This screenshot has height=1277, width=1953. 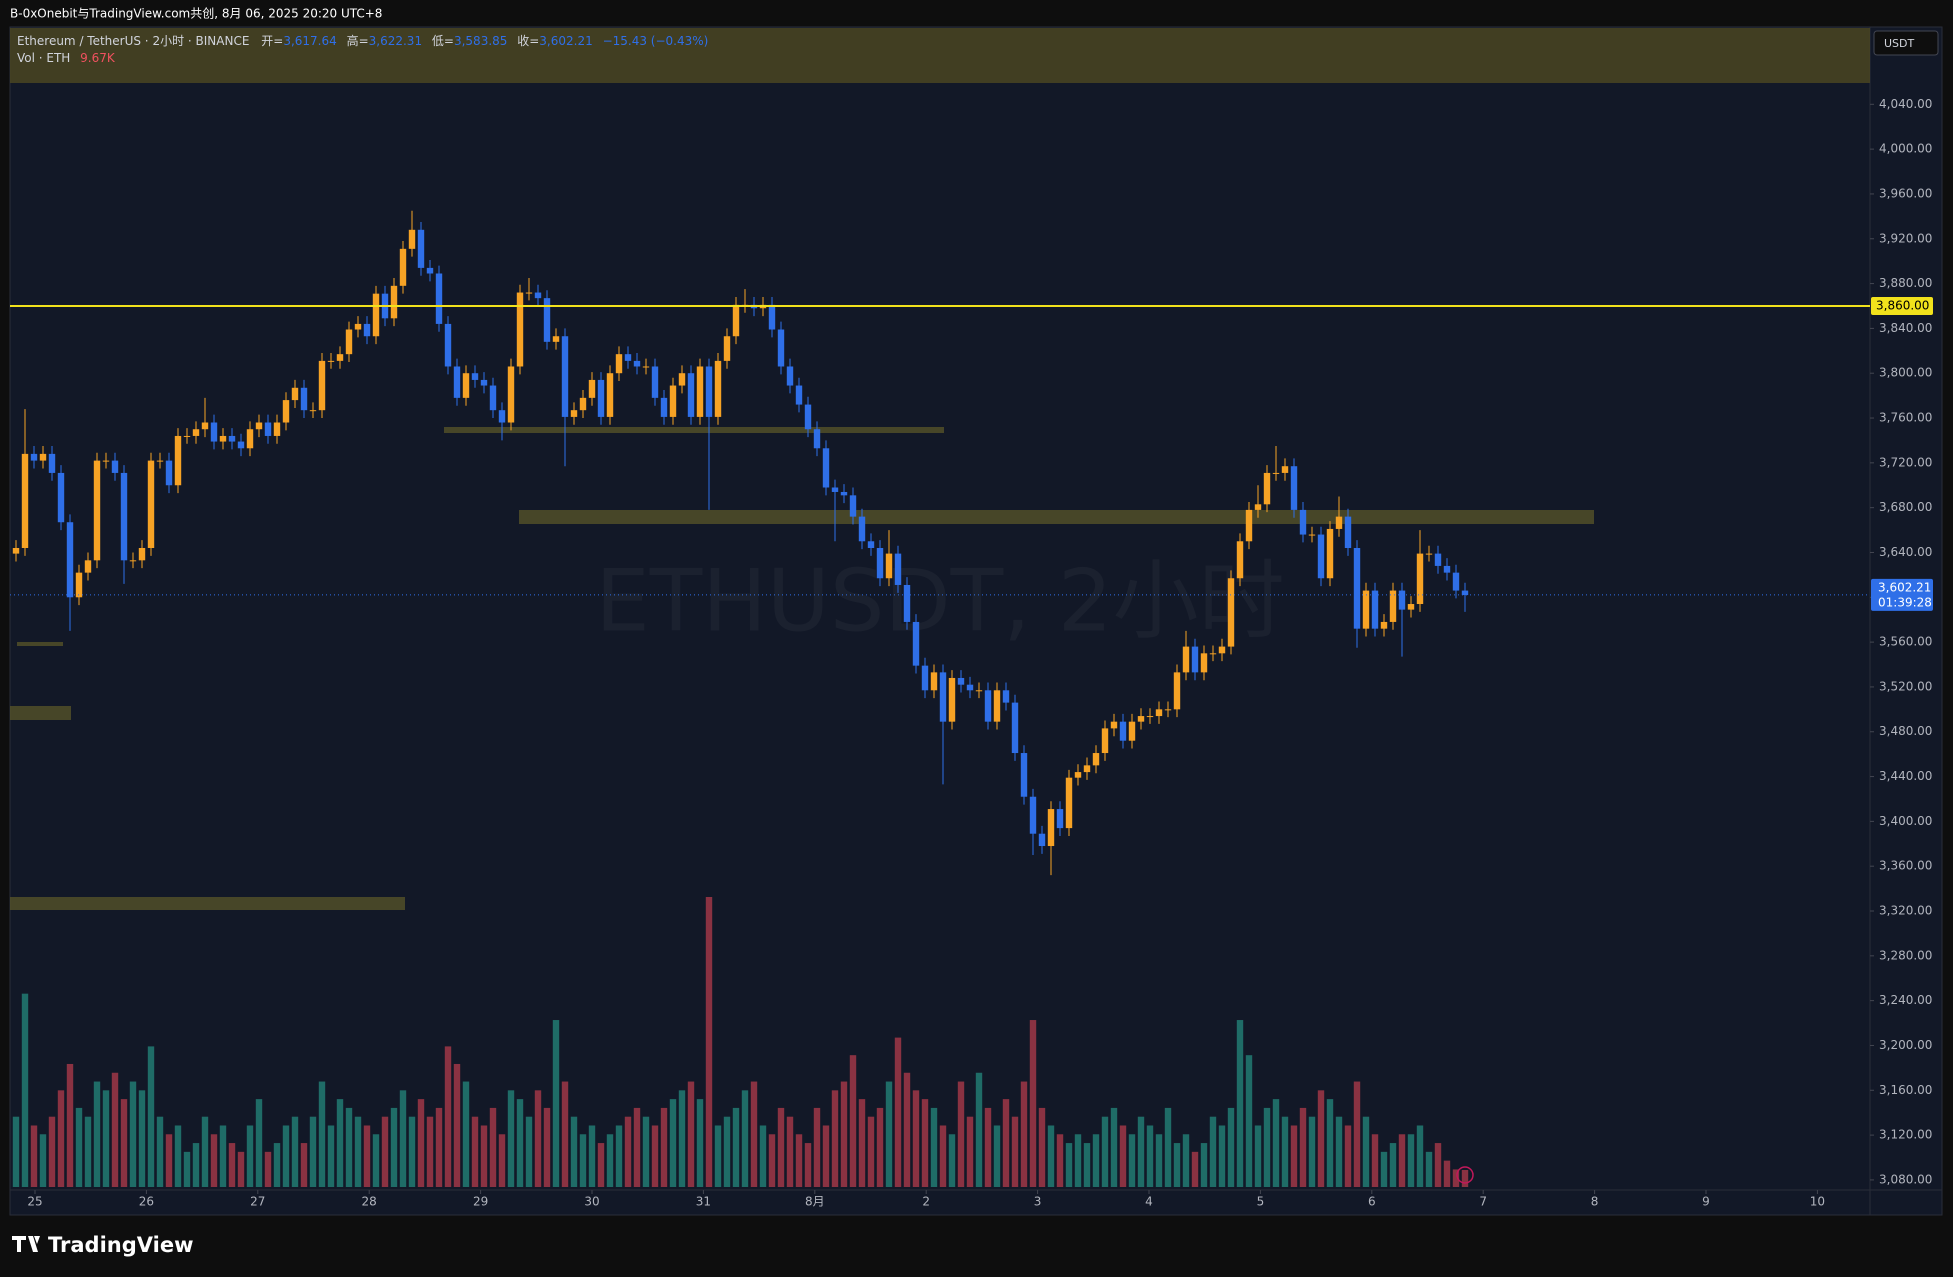 I want to click on axis-corner, so click(x=1906, y=1202).